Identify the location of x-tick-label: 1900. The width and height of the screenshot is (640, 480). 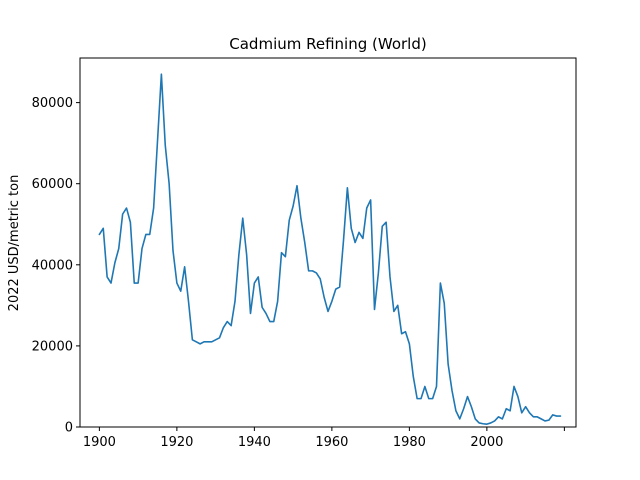
(99, 442).